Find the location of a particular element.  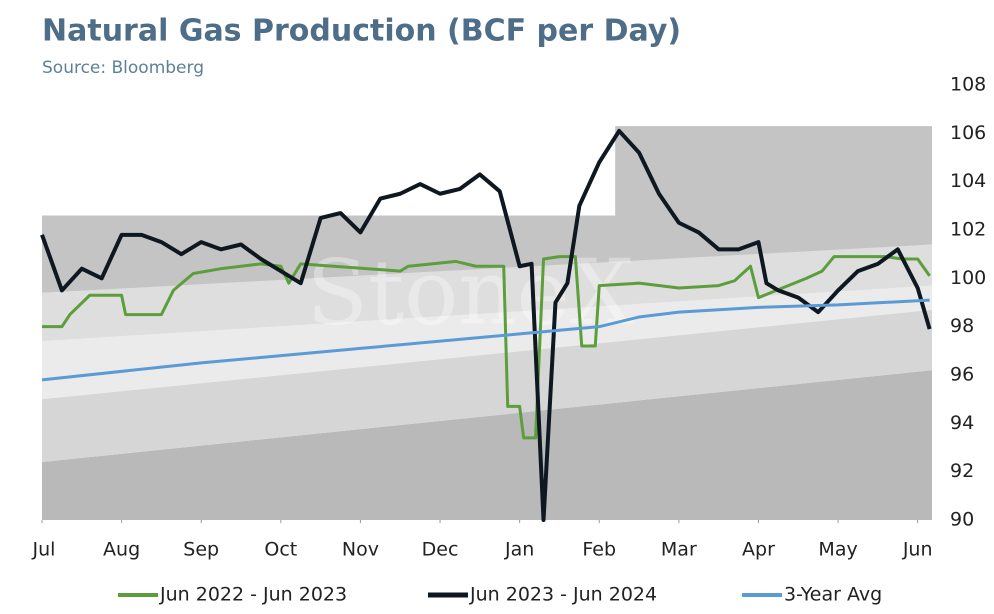

legend-label: Jun 2022 - Jun 2023 is located at coordinates (253, 595).